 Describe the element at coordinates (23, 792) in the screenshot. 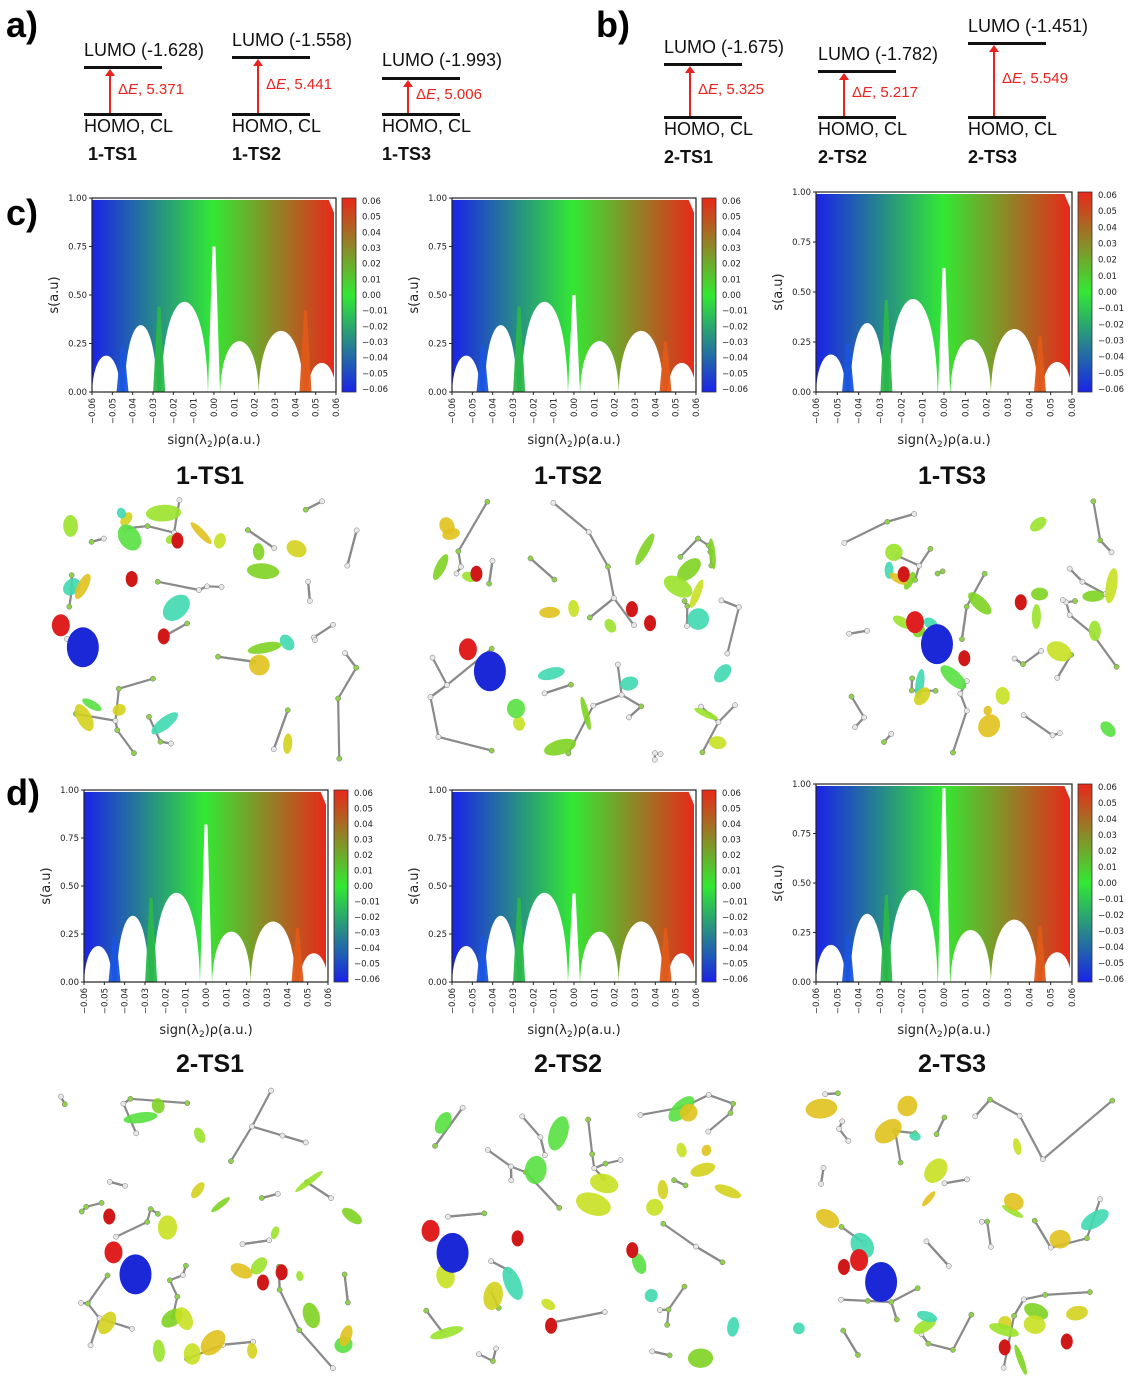

I see `panel-letter-d: d)` at that location.